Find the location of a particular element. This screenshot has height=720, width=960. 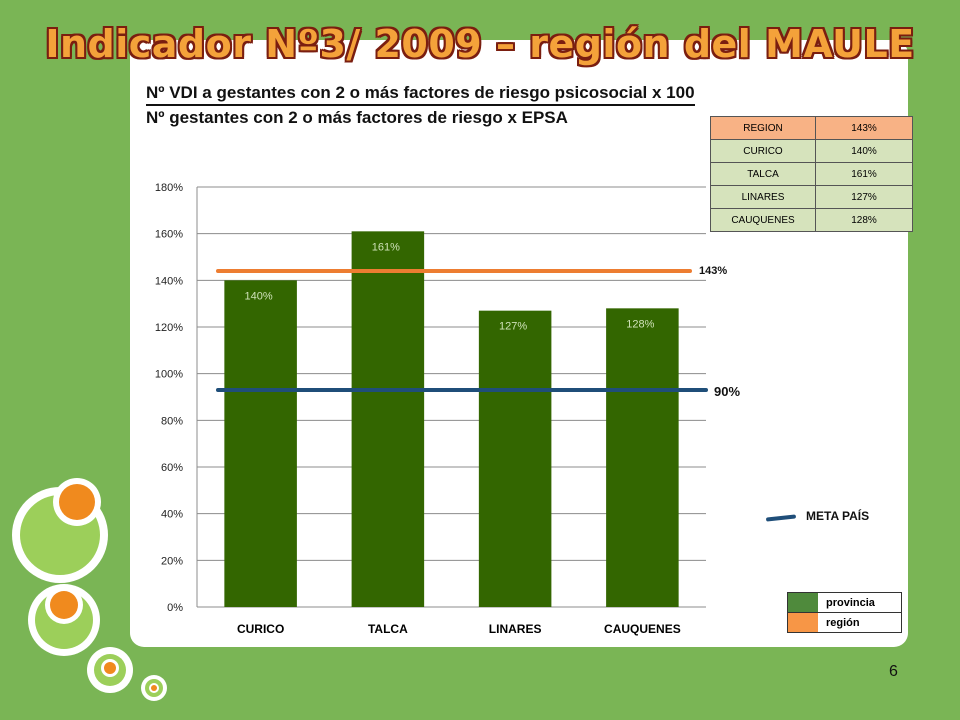

table-cell-value: 140% is located at coordinates (864, 151).